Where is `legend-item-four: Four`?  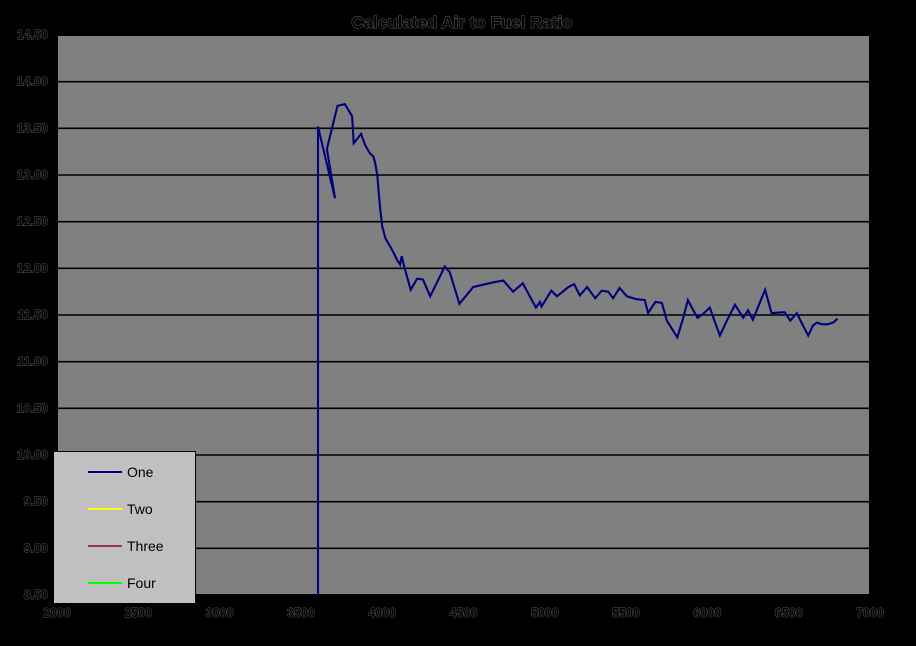 legend-item-four: Four is located at coordinates (141, 582).